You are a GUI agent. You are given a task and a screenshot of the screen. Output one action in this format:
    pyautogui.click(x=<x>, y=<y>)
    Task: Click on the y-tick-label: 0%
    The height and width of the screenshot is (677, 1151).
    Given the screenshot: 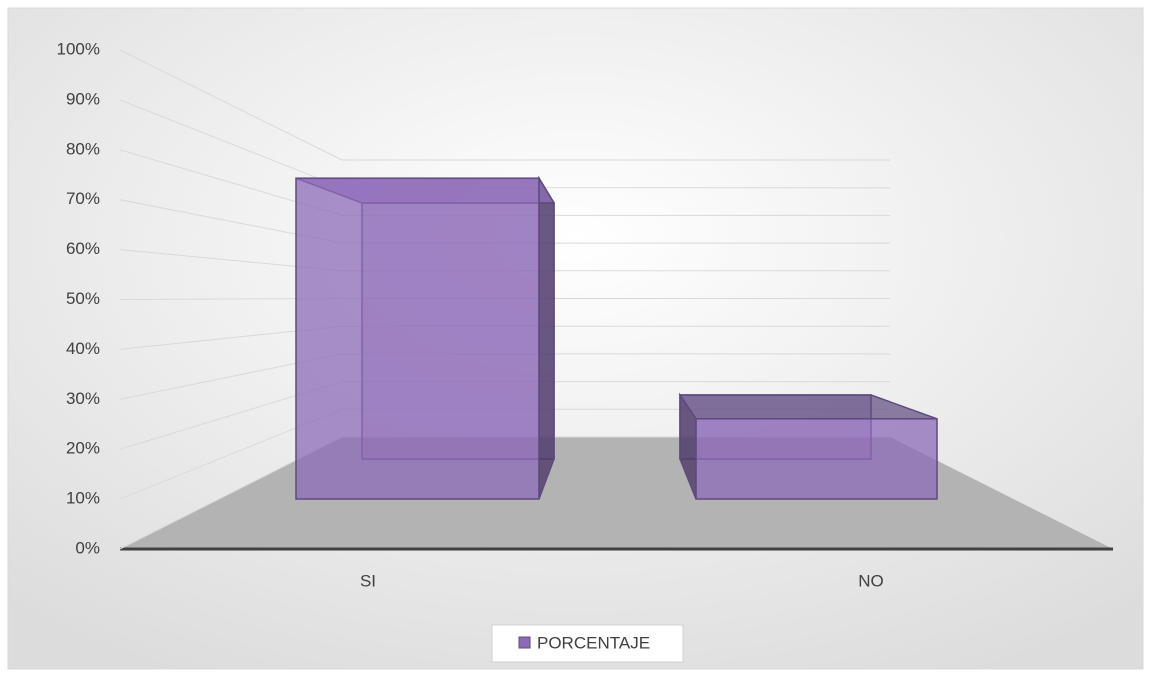 What is the action you would take?
    pyautogui.click(x=87, y=547)
    